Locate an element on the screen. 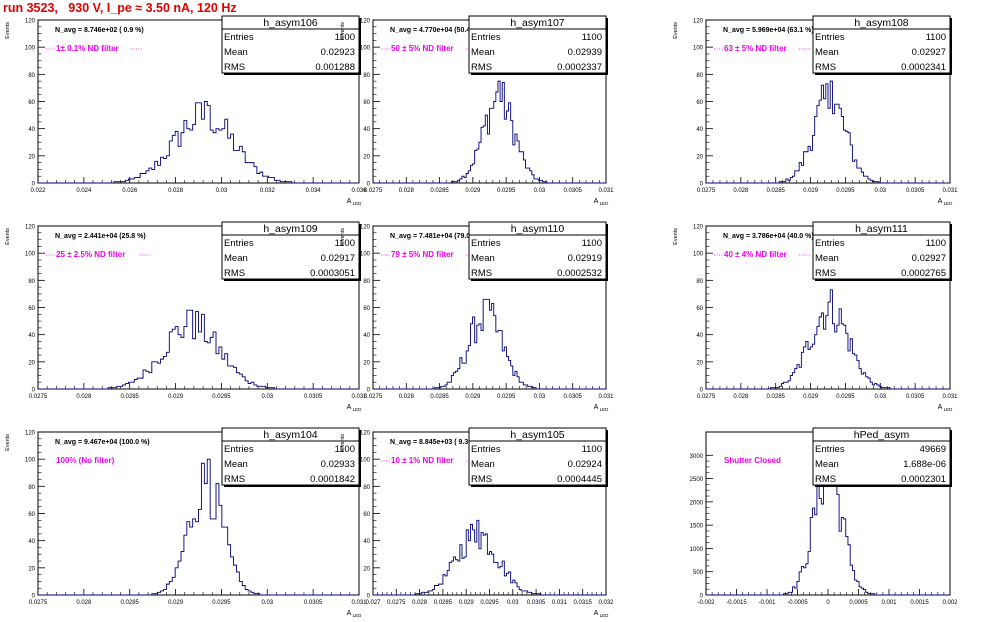  x-tick-label: -0.0015 is located at coordinates (736, 603).